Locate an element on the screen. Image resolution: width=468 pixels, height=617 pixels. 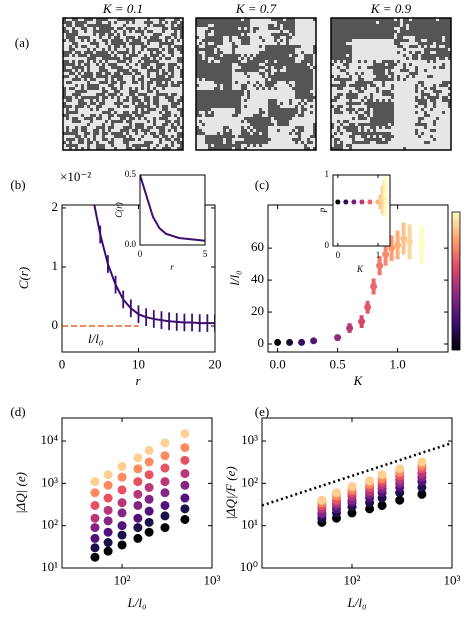
y-tick-label: 2 is located at coordinates (55, 206).